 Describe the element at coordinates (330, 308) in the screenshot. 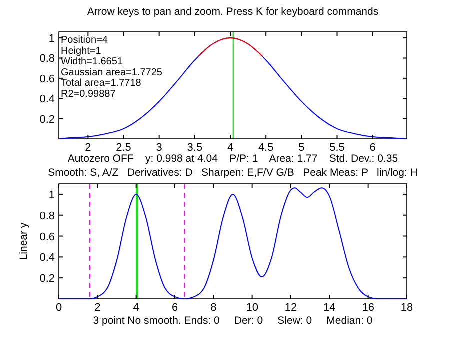

I see `x-tick-label: 14` at that location.